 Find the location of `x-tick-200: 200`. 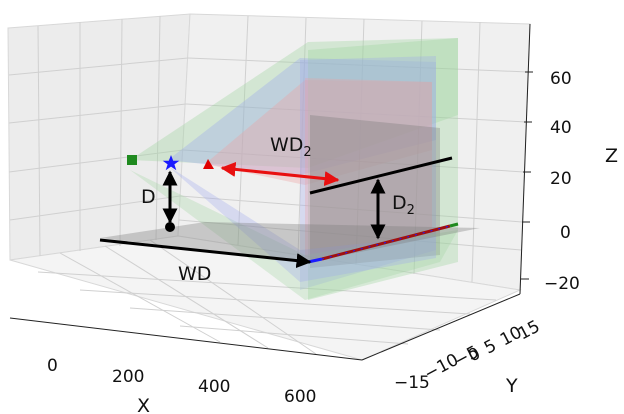

x-tick-200: 200 is located at coordinates (128, 377).